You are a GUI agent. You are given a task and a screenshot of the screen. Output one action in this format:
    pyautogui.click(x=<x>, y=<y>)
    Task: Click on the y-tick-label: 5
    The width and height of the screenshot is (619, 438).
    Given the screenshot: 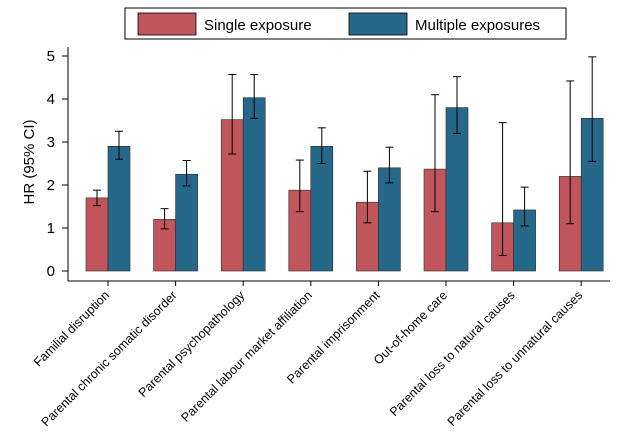 What is the action you would take?
    pyautogui.click(x=51, y=56)
    